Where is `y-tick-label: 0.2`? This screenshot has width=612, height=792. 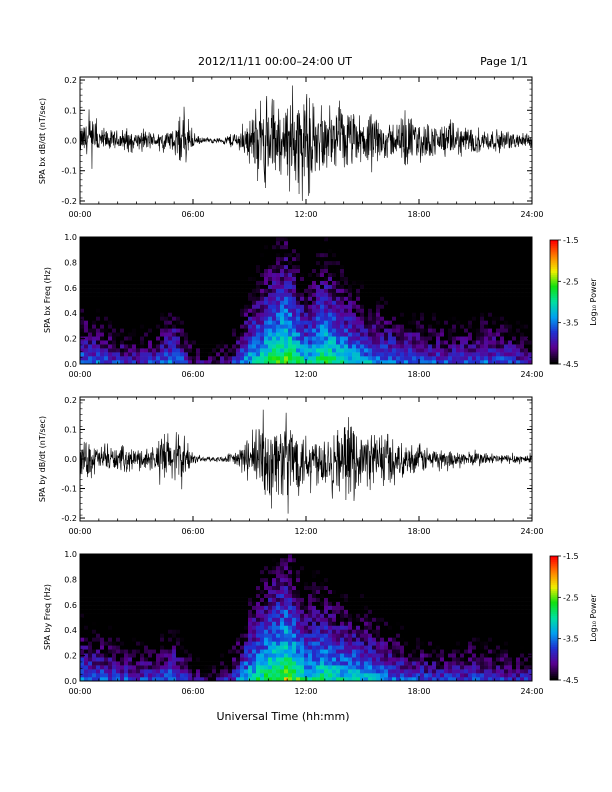 y-tick-label: 0.2 is located at coordinates (70, 80).